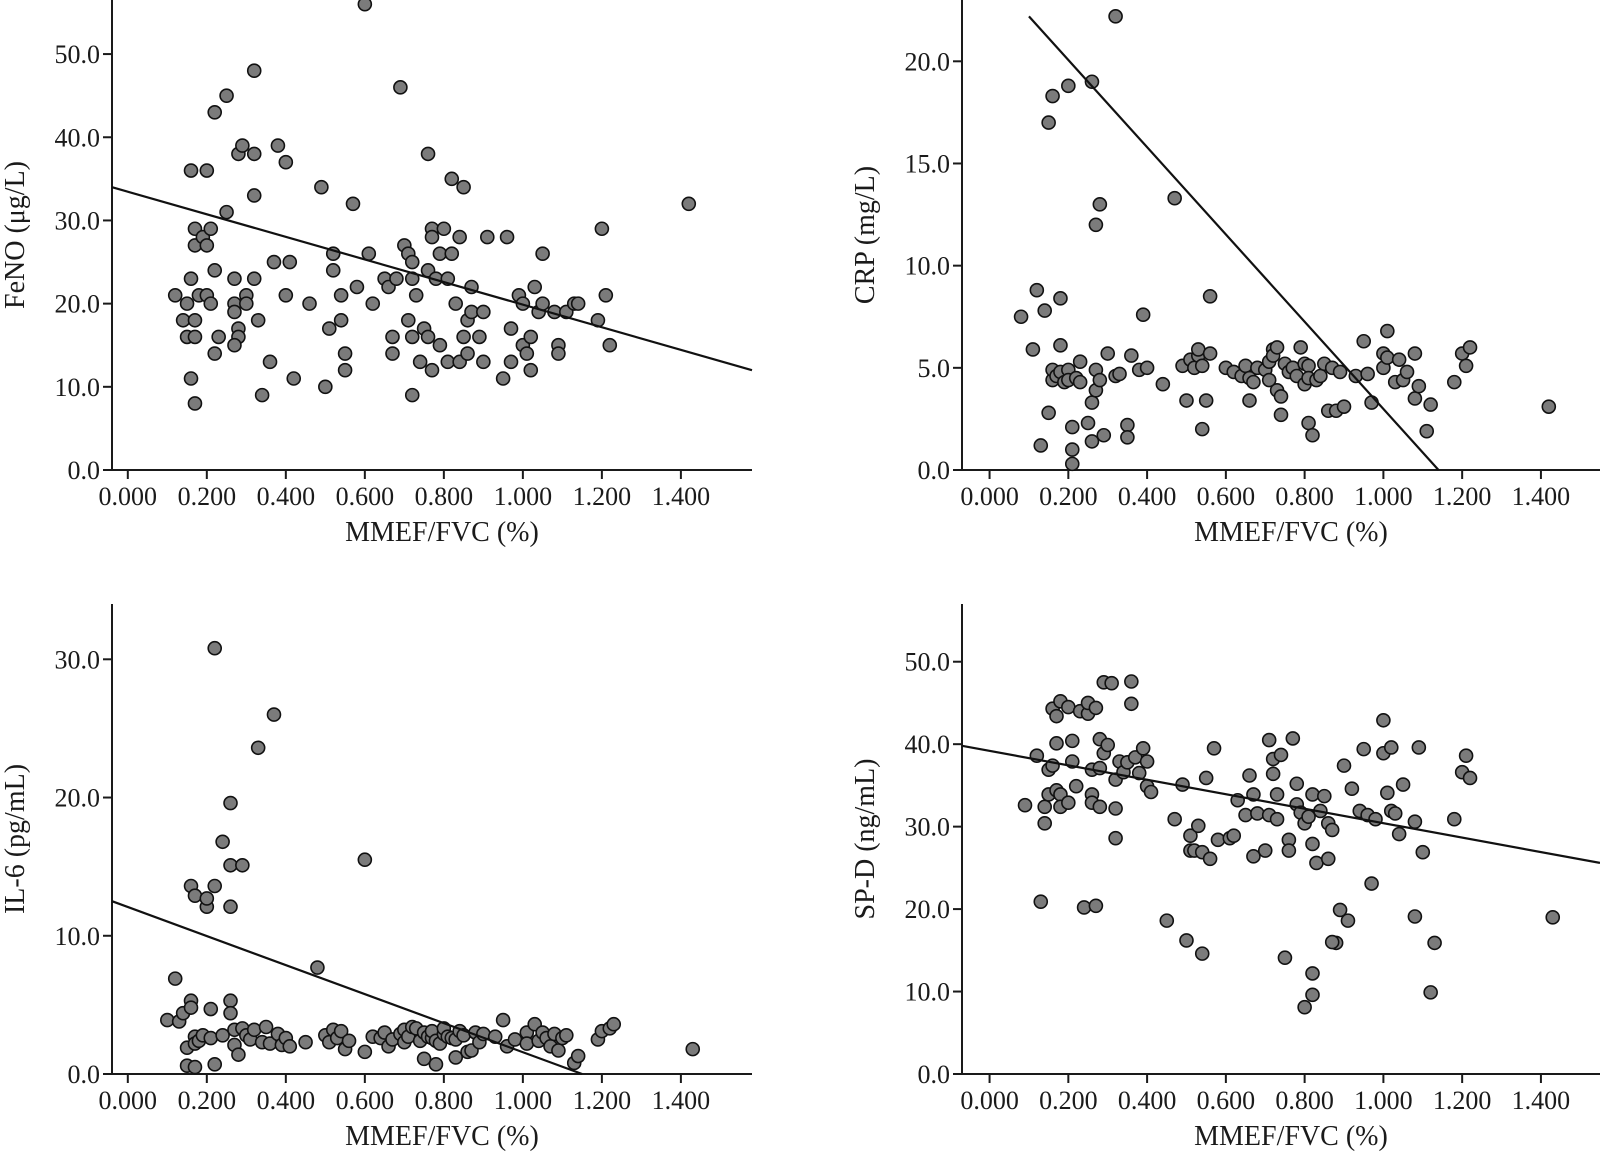 This screenshot has height=1152, width=1600. I want to click on x-tick-label: 0.200, so click(1068, 1100).